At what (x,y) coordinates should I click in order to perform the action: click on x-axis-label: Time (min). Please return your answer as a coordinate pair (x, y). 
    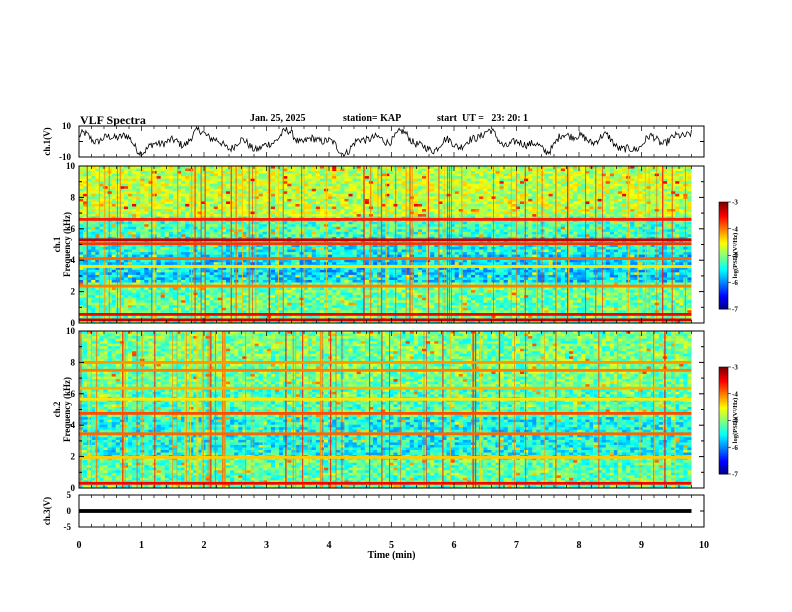
    Looking at the image, I should click on (392, 555).